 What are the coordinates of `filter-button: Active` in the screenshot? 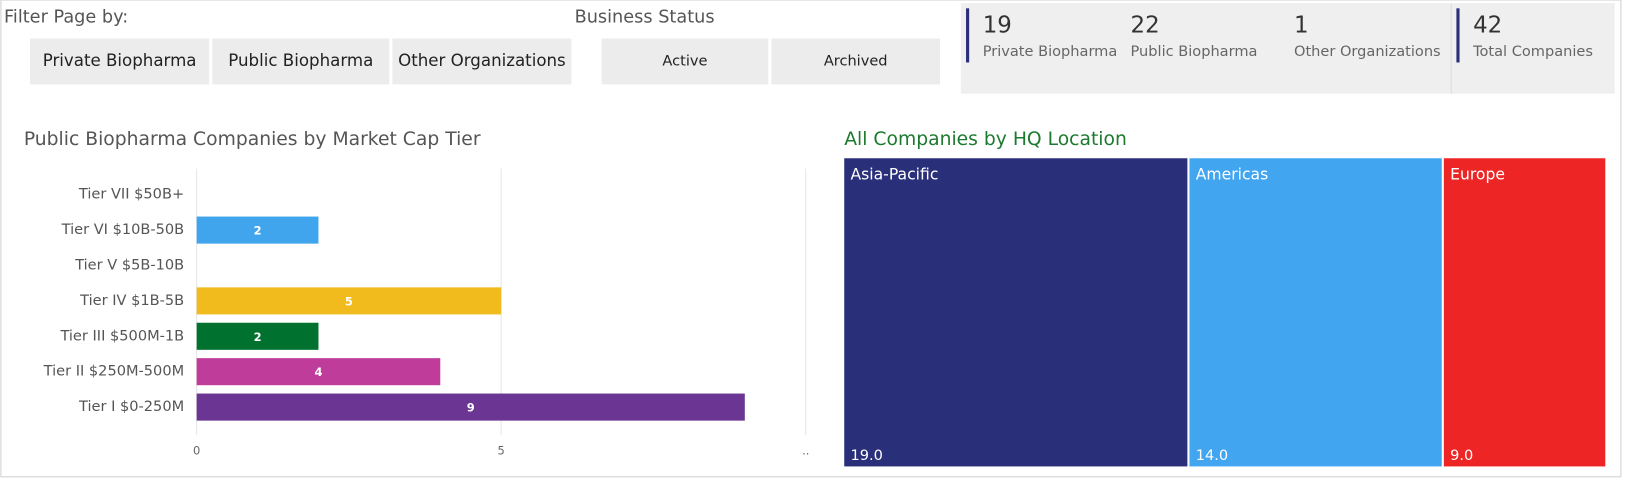 It's located at (685, 61).